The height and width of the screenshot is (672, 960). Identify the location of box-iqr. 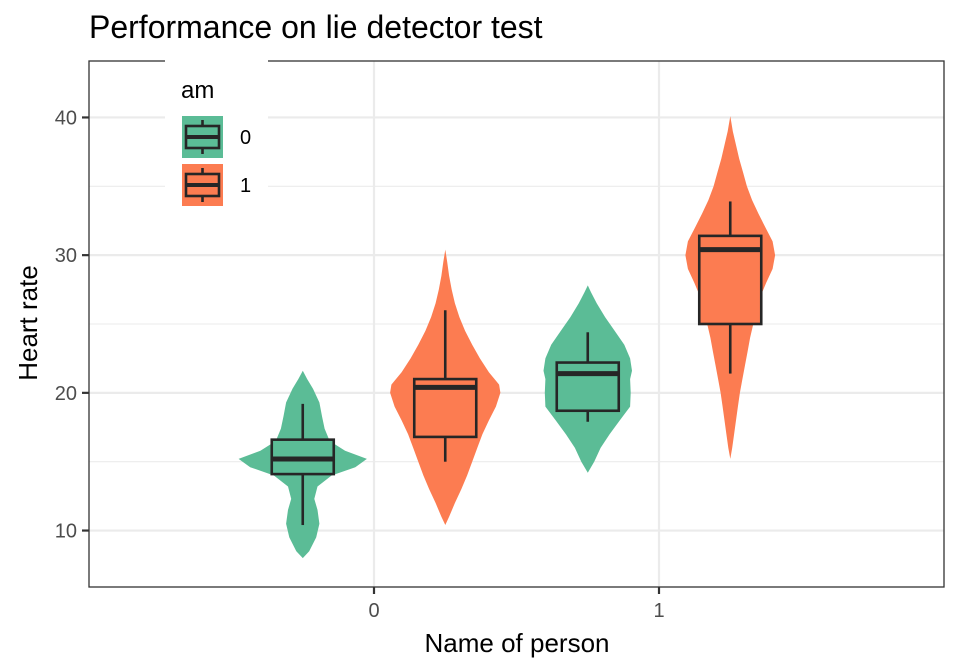
(588, 387).